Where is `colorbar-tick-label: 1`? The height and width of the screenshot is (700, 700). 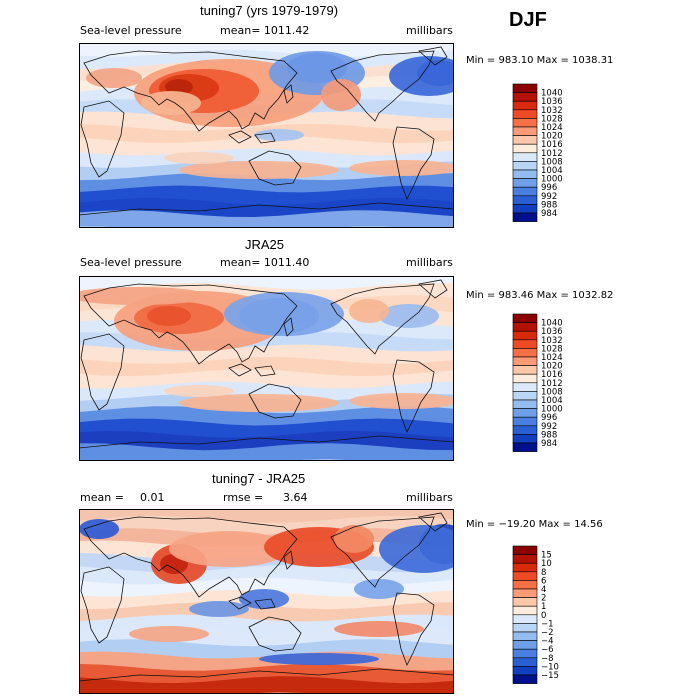
colorbar-tick-label: 1 is located at coordinates (543, 607).